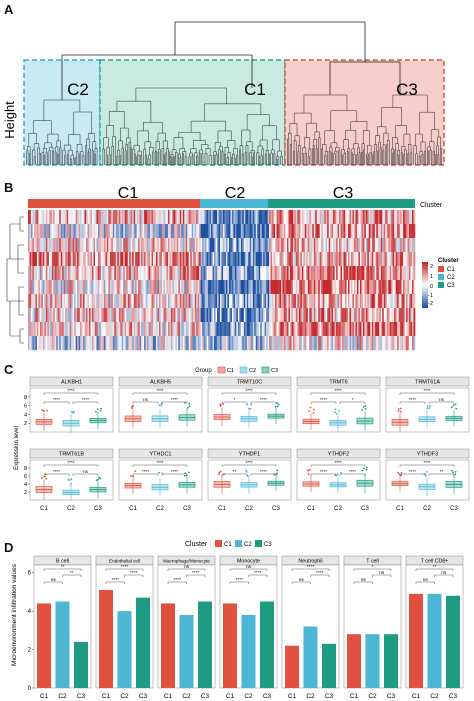 This screenshot has height=701, width=474. I want to click on facet-title: B cell, so click(62, 562).